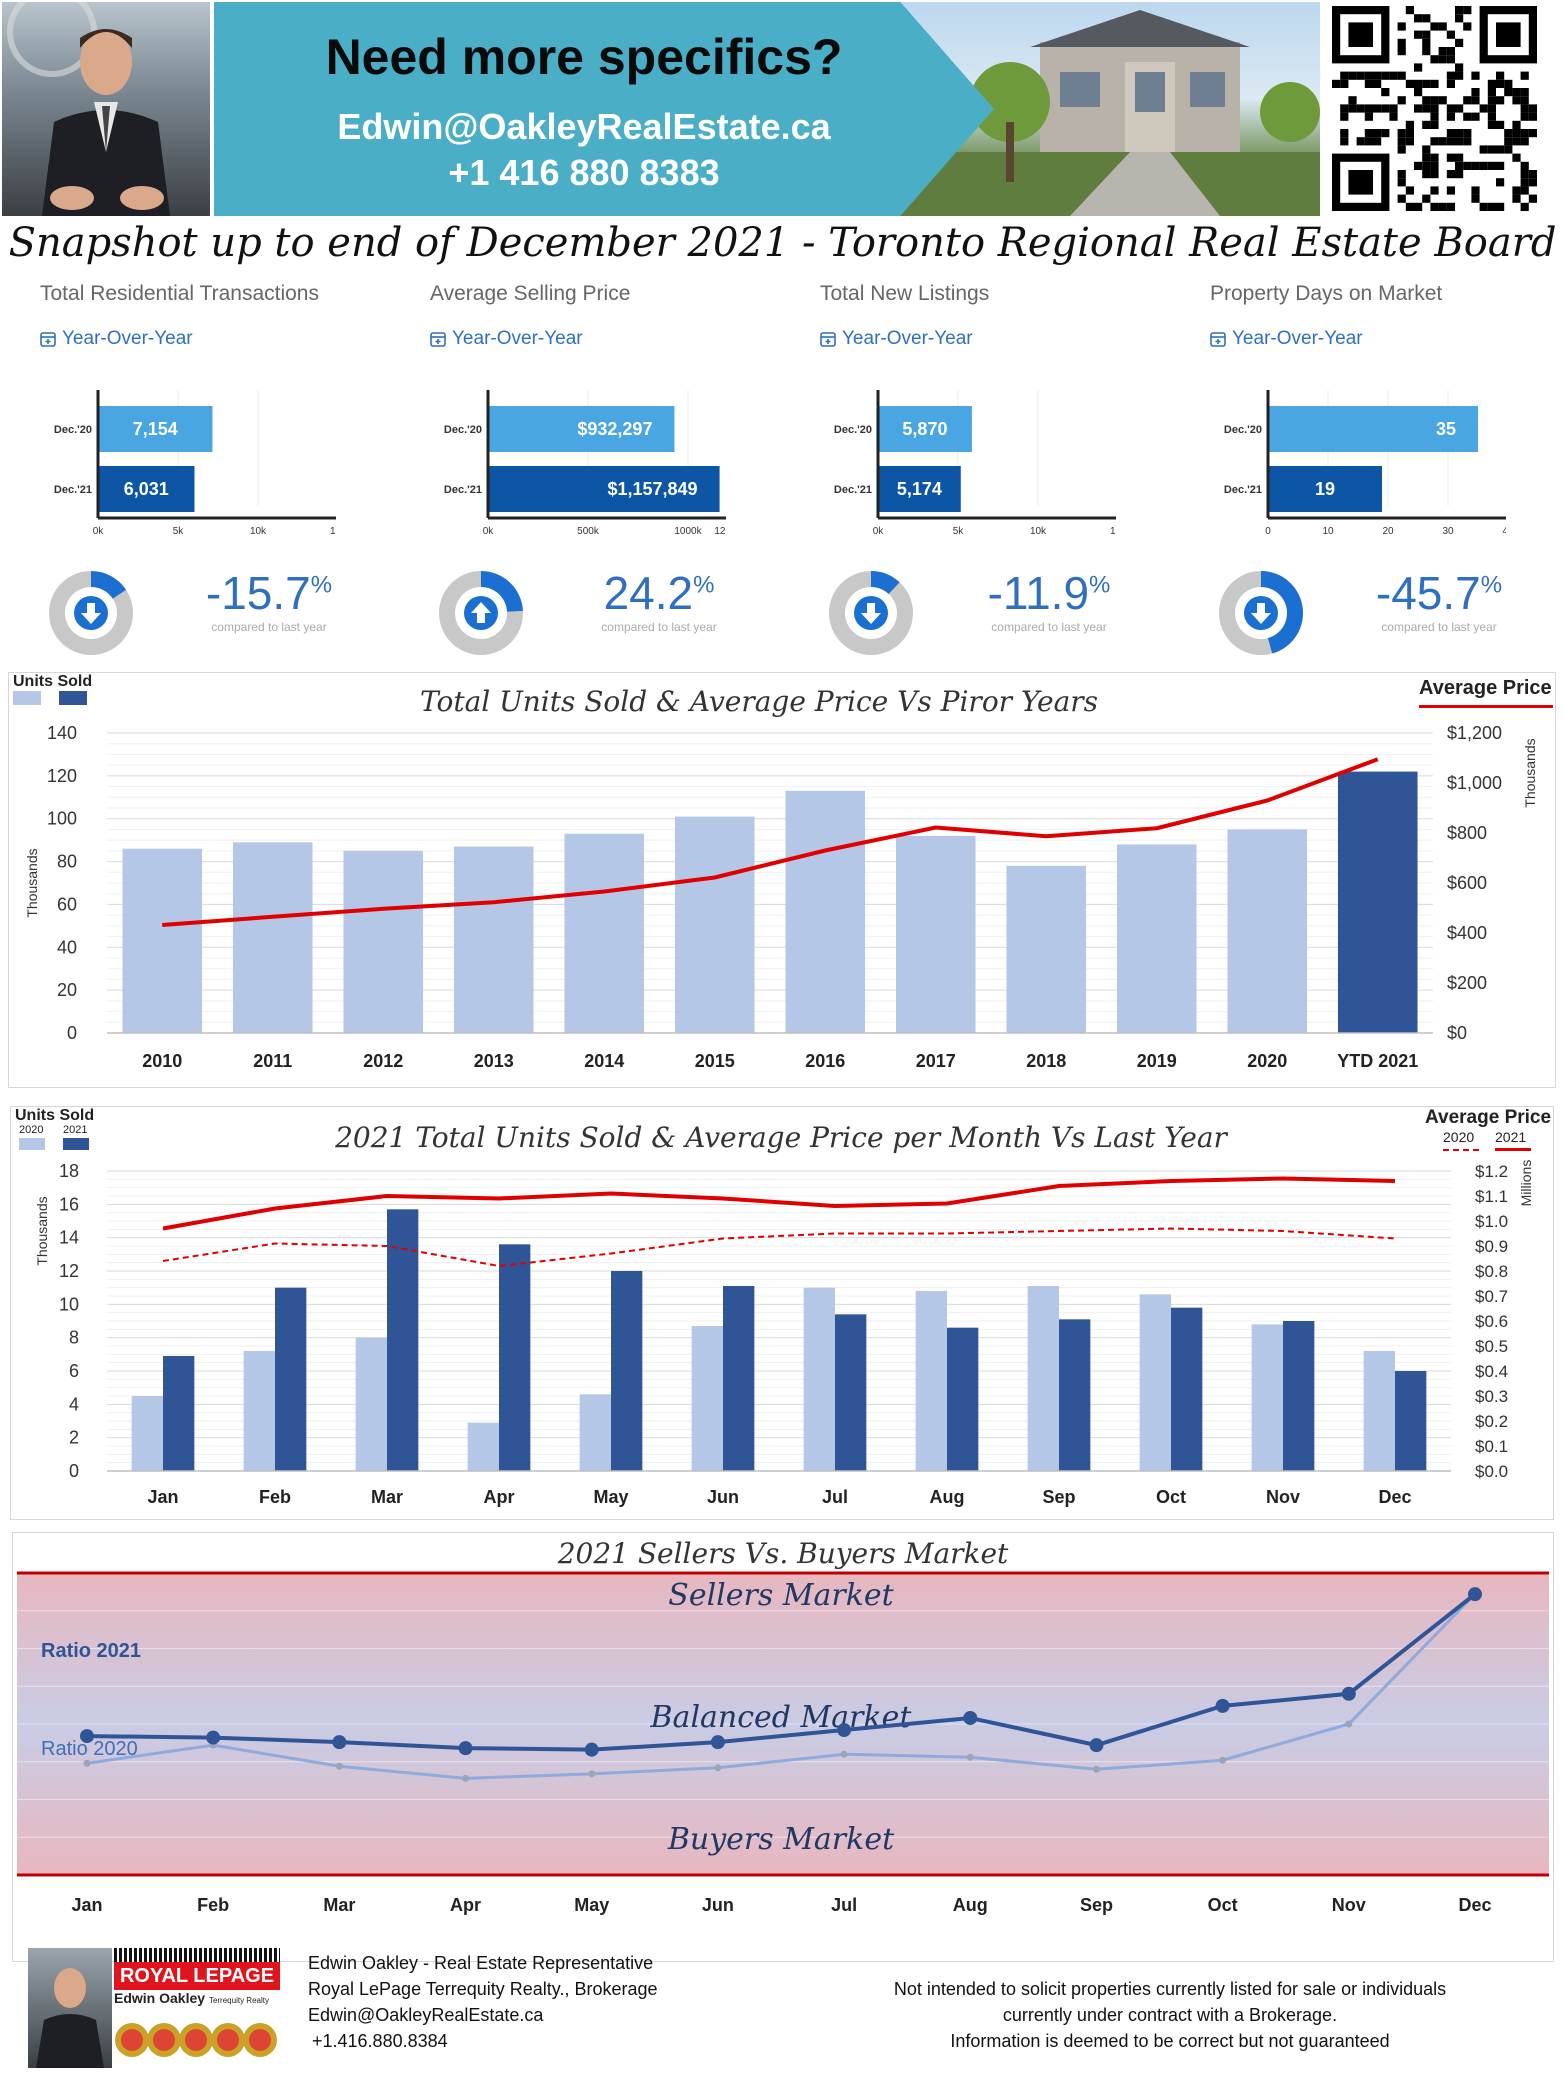  Describe the element at coordinates (1218, 339) in the screenshot. I see `calendar-icon` at that location.